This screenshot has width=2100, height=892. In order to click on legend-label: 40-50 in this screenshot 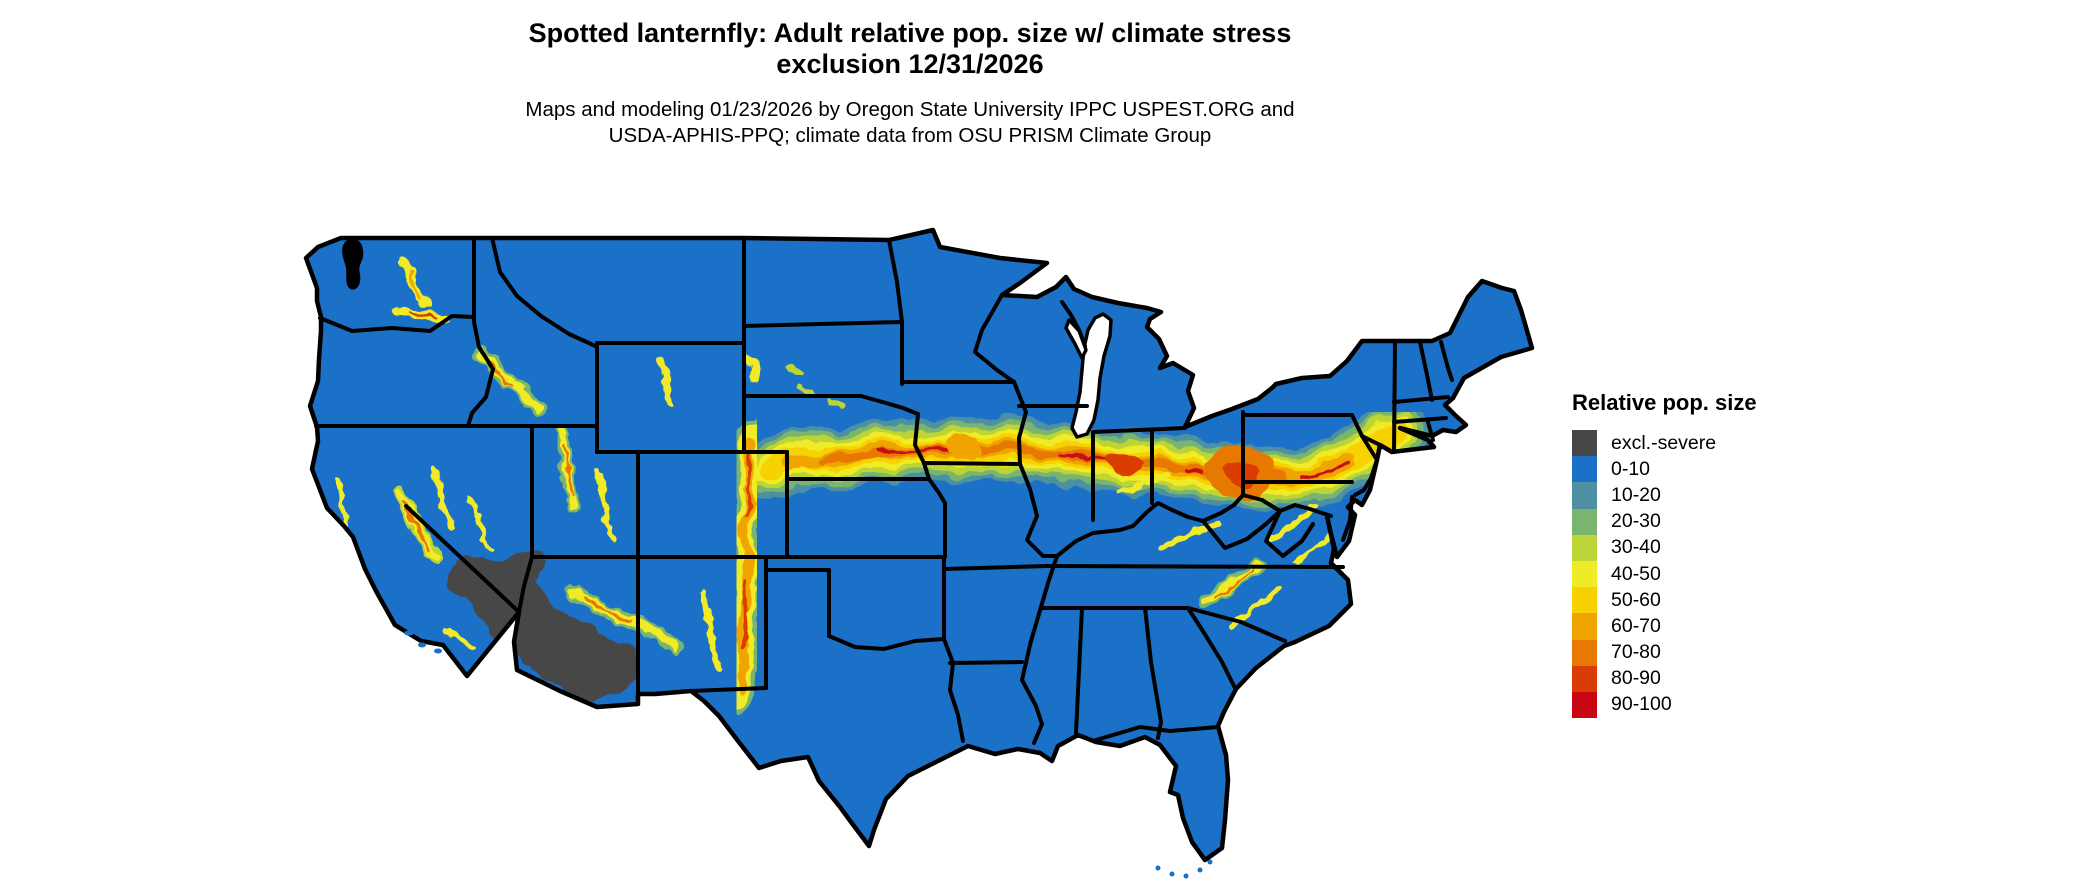, I will do `click(1636, 573)`.